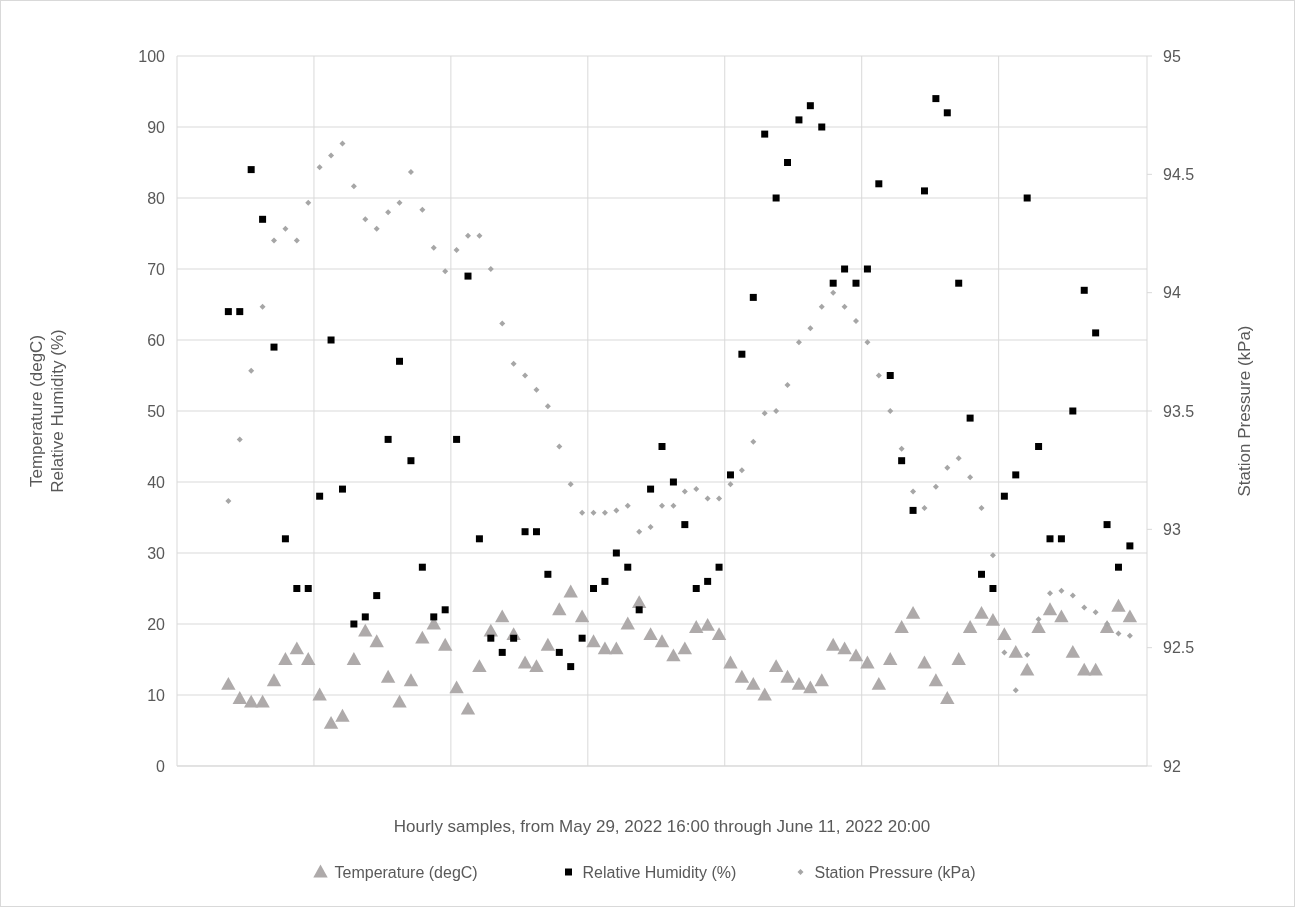 The image size is (1295, 907). I want to click on y2-tick-label: 92.5, so click(1179, 648).